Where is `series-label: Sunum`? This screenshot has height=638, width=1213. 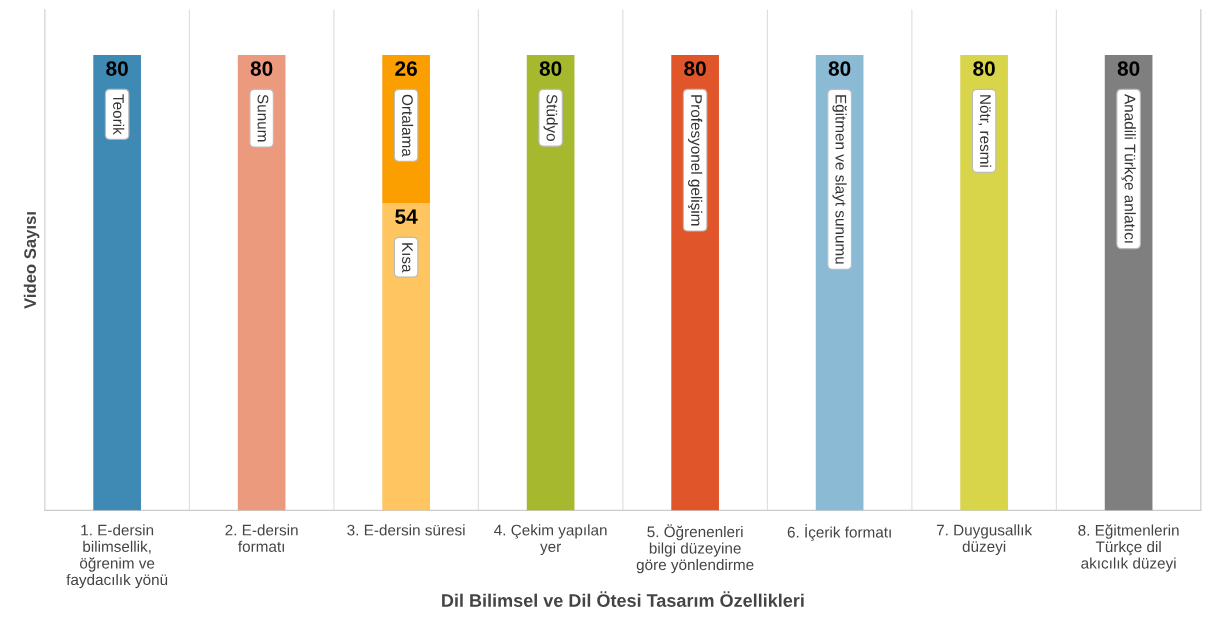 series-label: Sunum is located at coordinates (263, 118).